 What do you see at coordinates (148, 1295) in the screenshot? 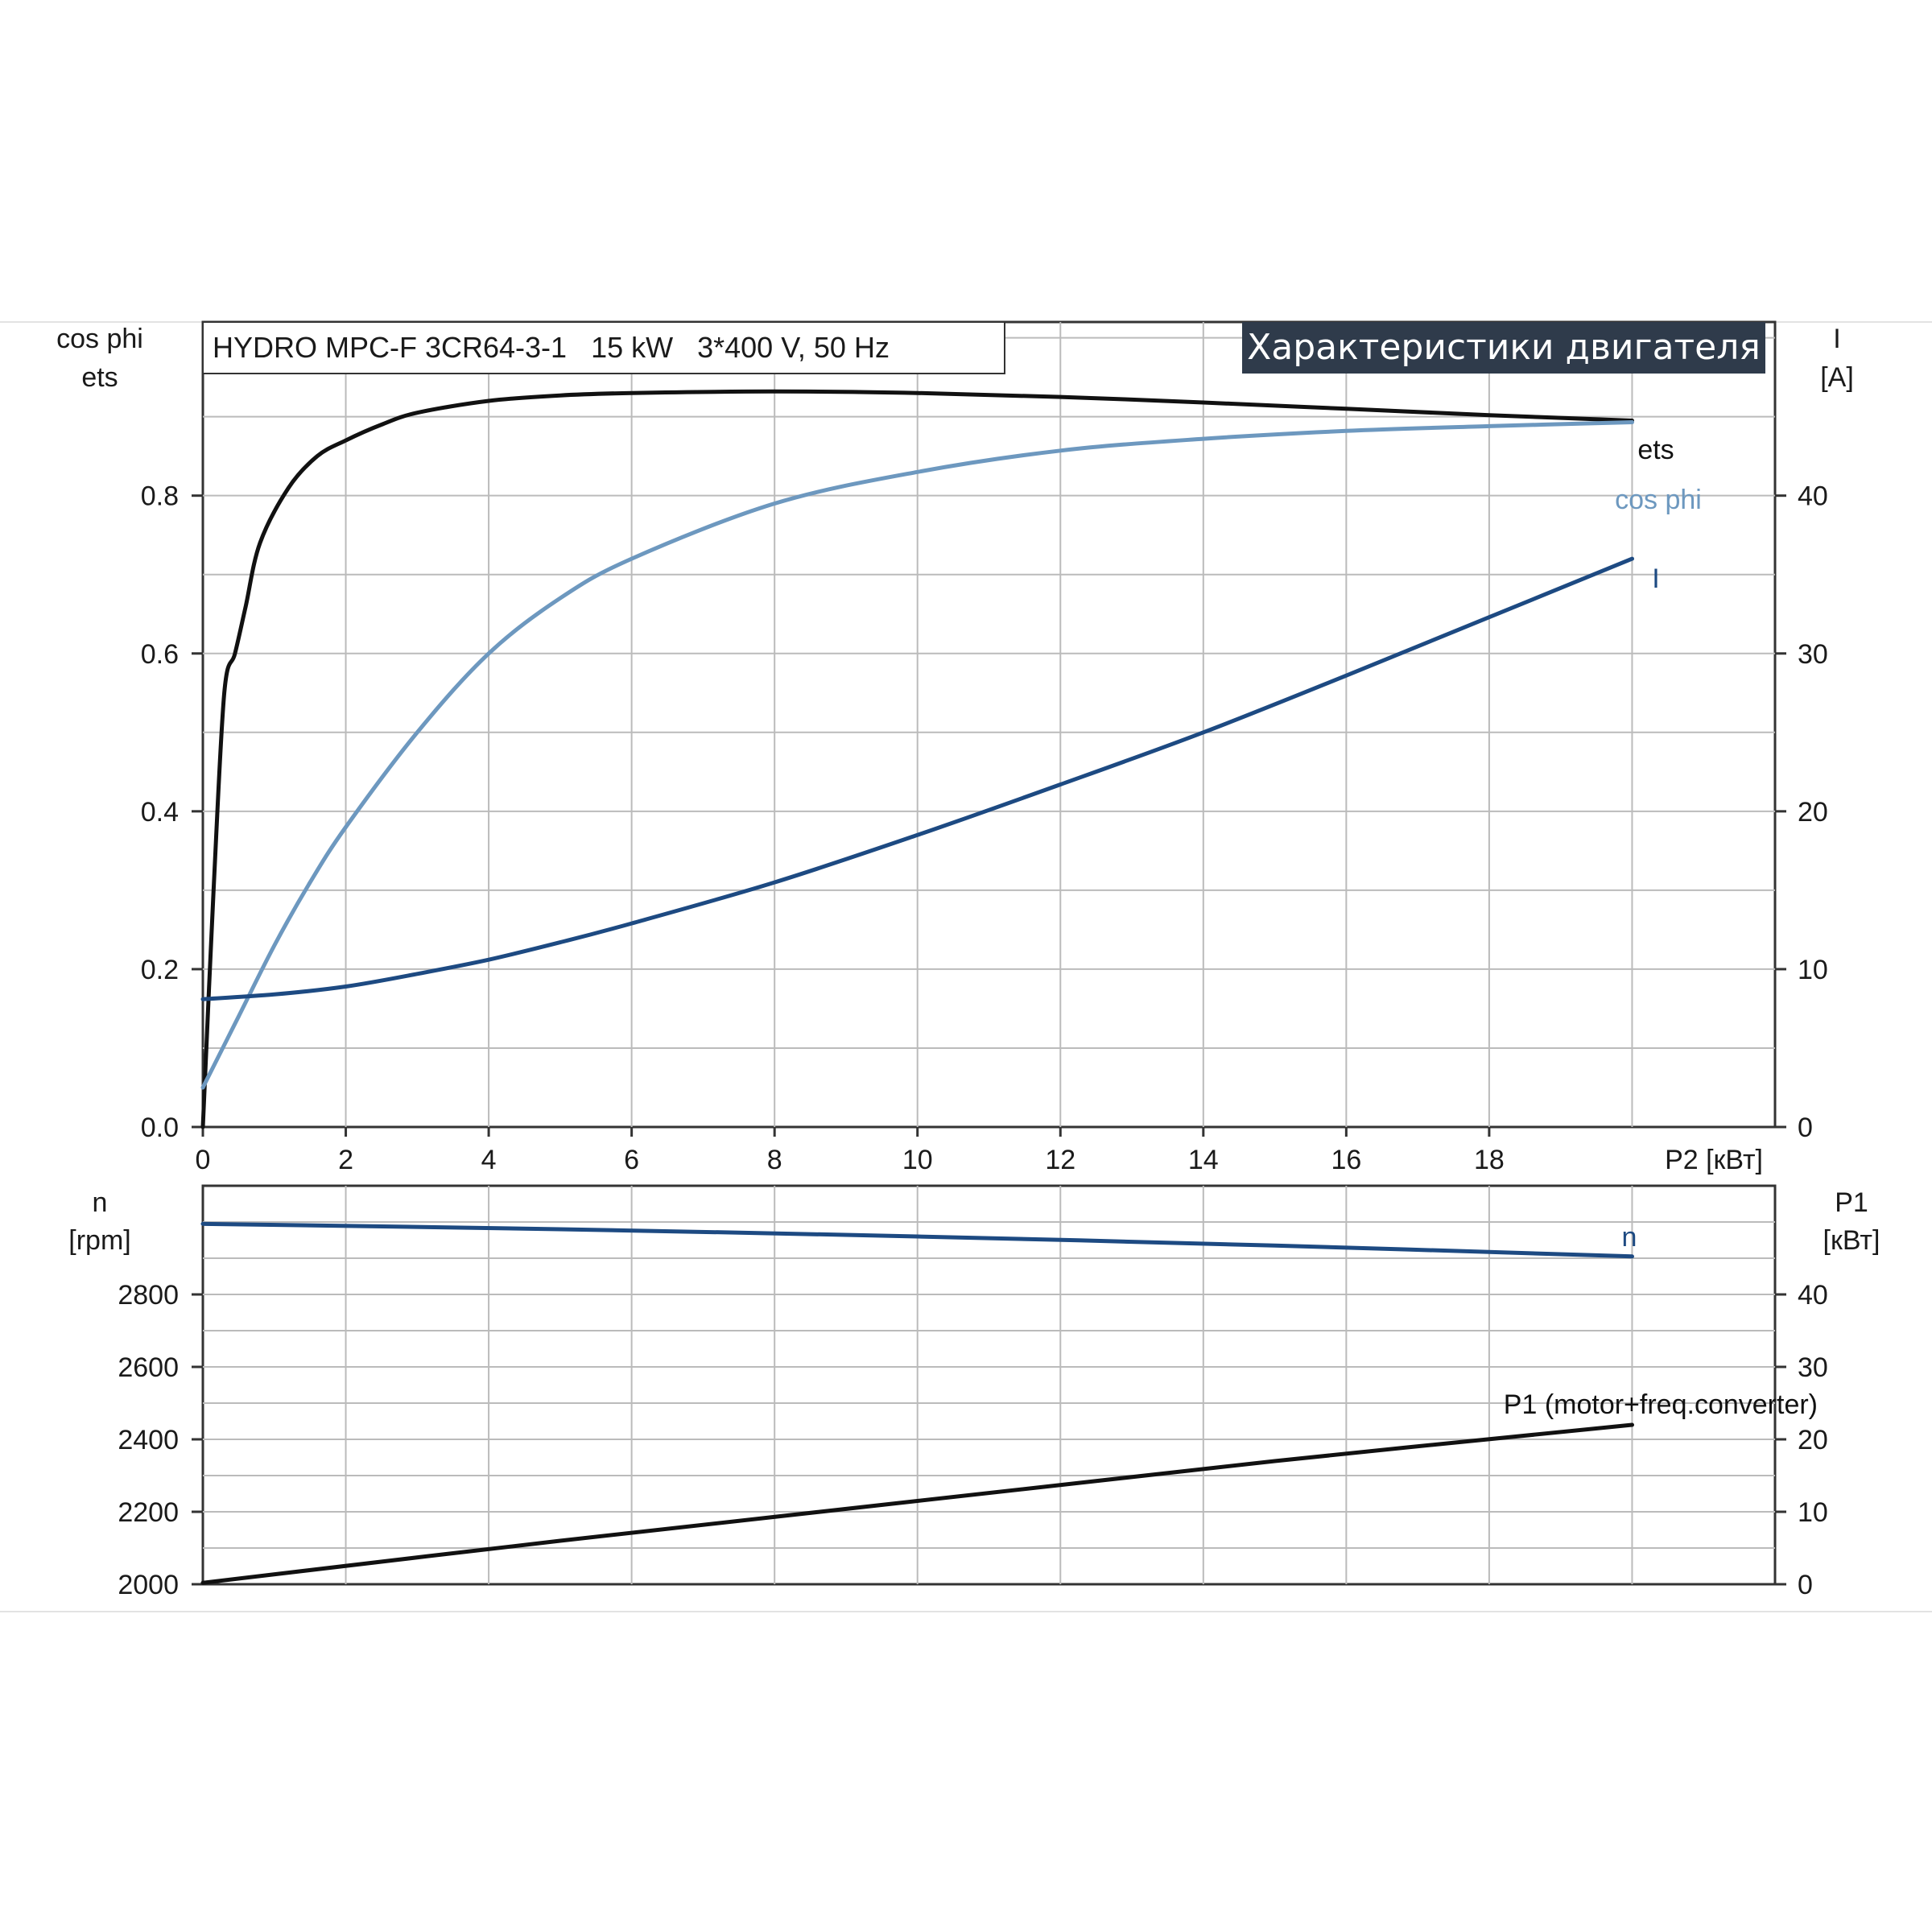
I see `bottom-left-tick-label: 2800` at bounding box center [148, 1295].